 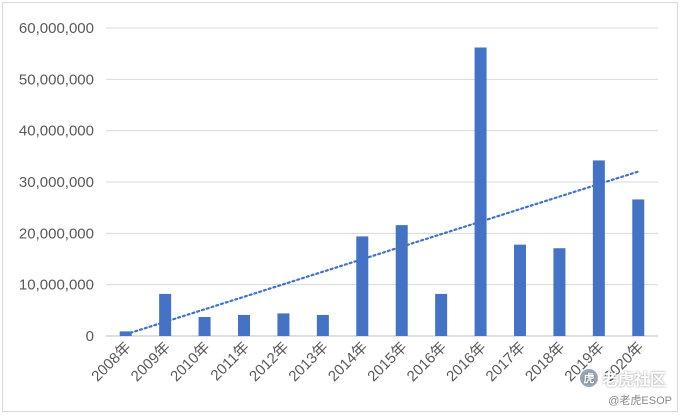 I want to click on tiger-logo-icon: 虎, so click(x=588, y=378).